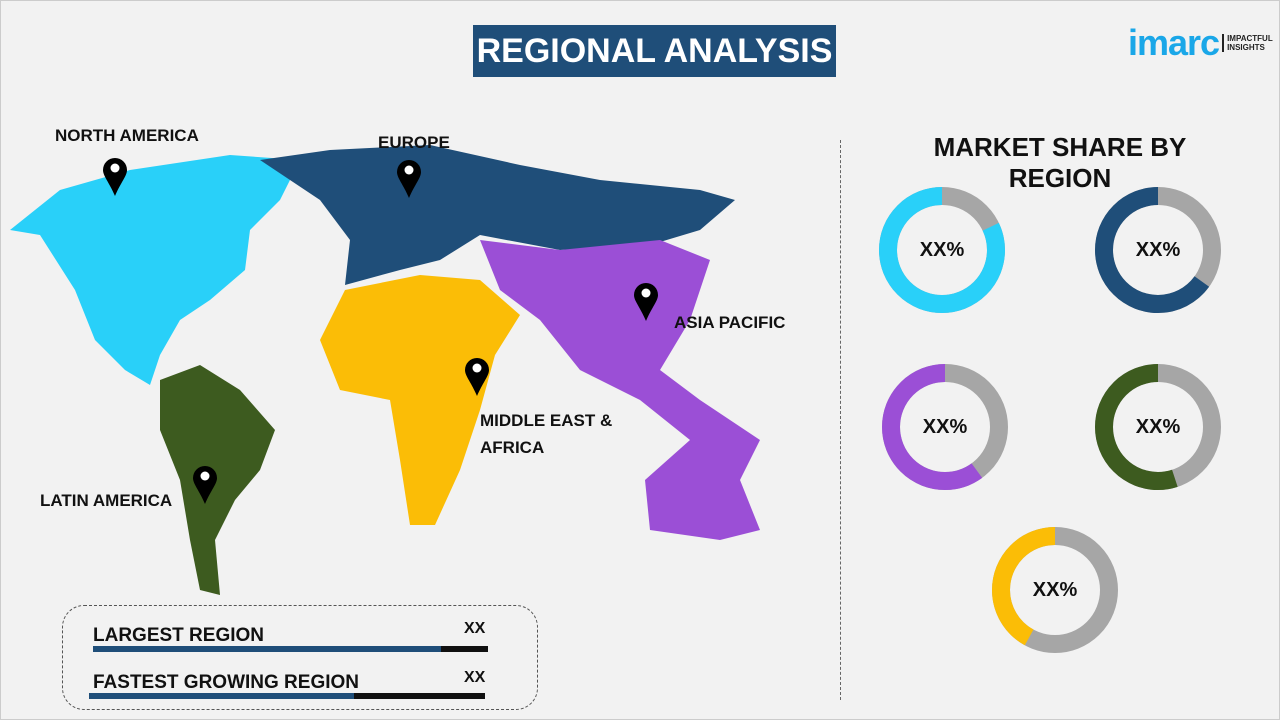  I want to click on region-middle-east-africa, so click(420, 400).